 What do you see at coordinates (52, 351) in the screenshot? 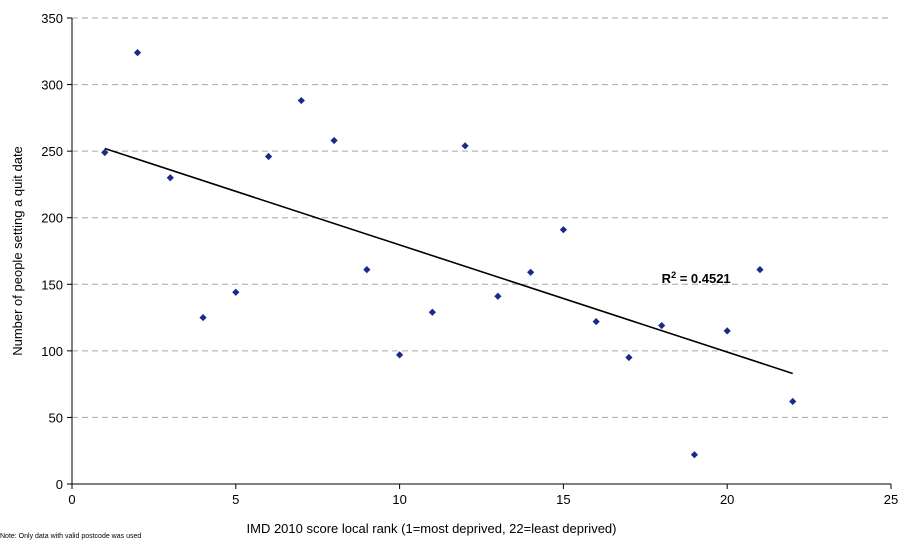
I see `y-tick-label: 100` at bounding box center [52, 351].